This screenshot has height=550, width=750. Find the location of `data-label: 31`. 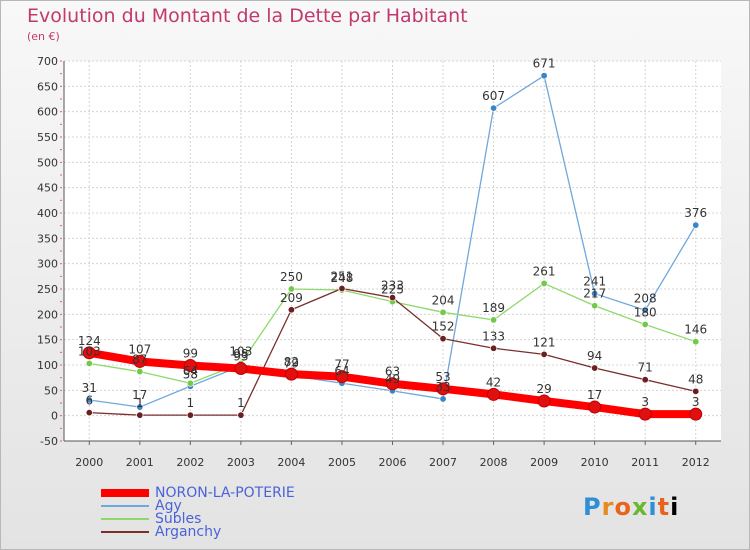

data-label: 31 is located at coordinates (89, 388).